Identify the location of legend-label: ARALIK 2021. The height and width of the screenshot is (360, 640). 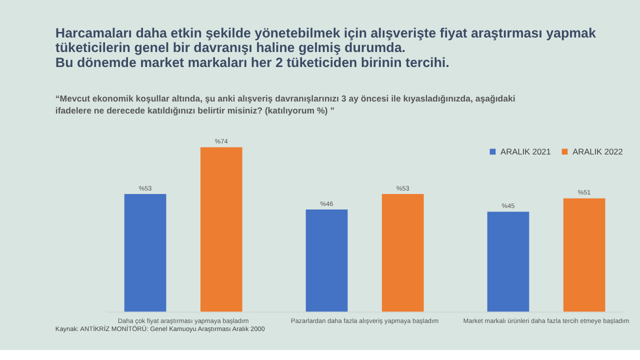
(526, 151).